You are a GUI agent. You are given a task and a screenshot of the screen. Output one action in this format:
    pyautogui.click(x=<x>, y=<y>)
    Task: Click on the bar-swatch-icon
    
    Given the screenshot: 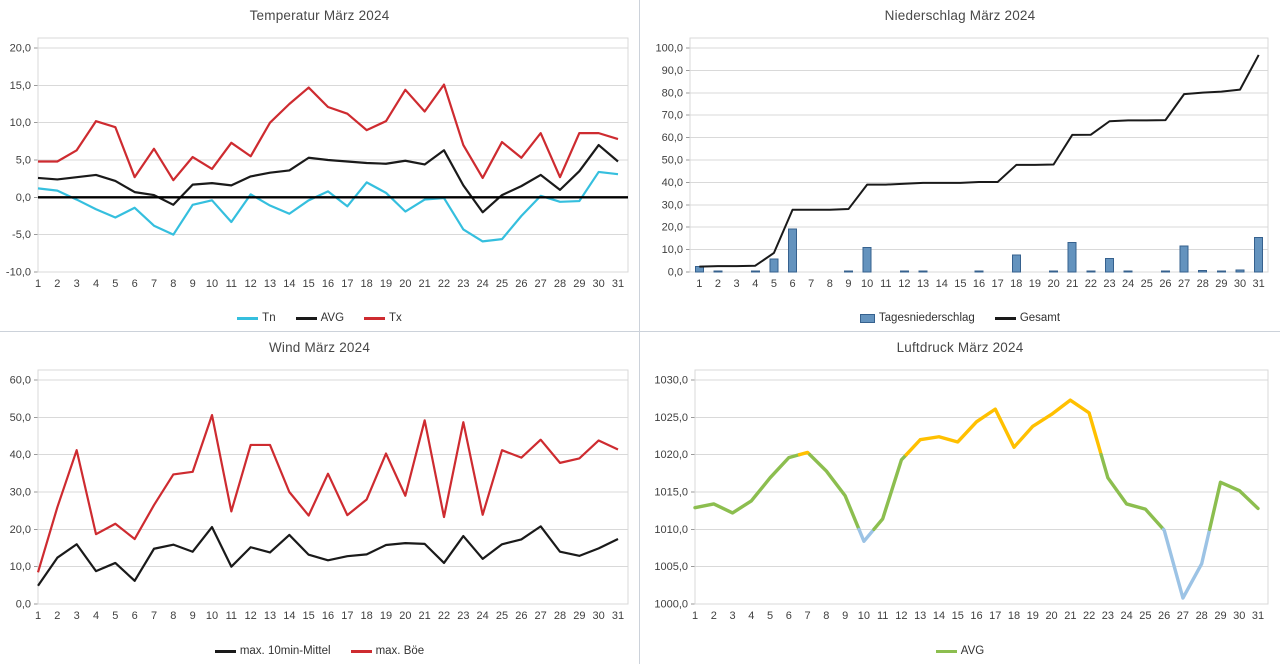 What is the action you would take?
    pyautogui.click(x=867, y=318)
    